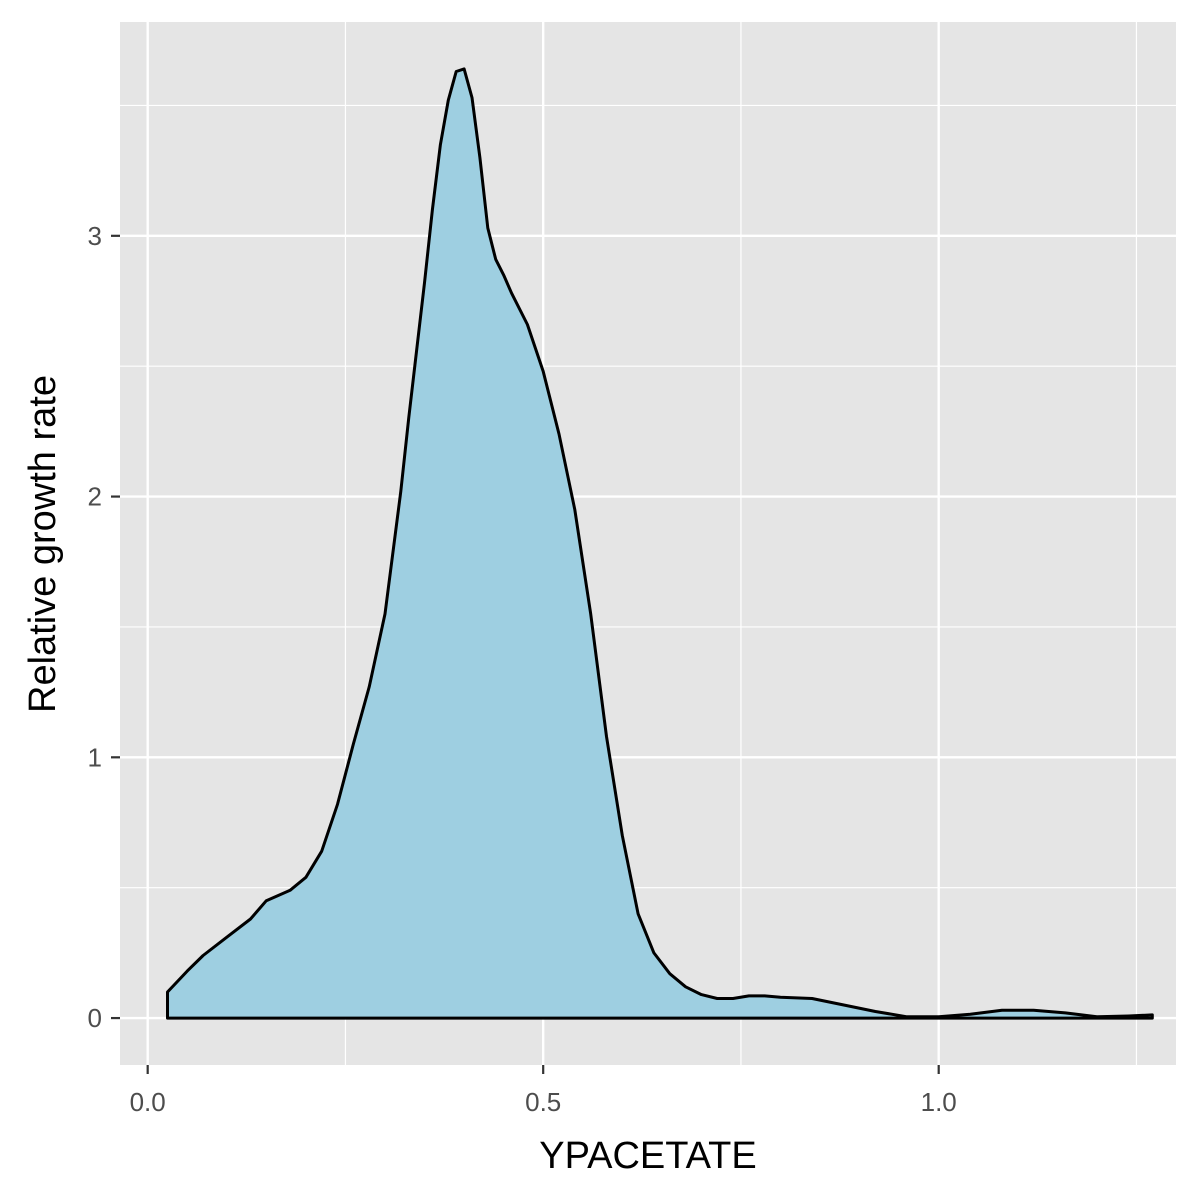 This screenshot has width=1200, height=1200. I want to click on y-tick-label: 0, so click(95, 1018).